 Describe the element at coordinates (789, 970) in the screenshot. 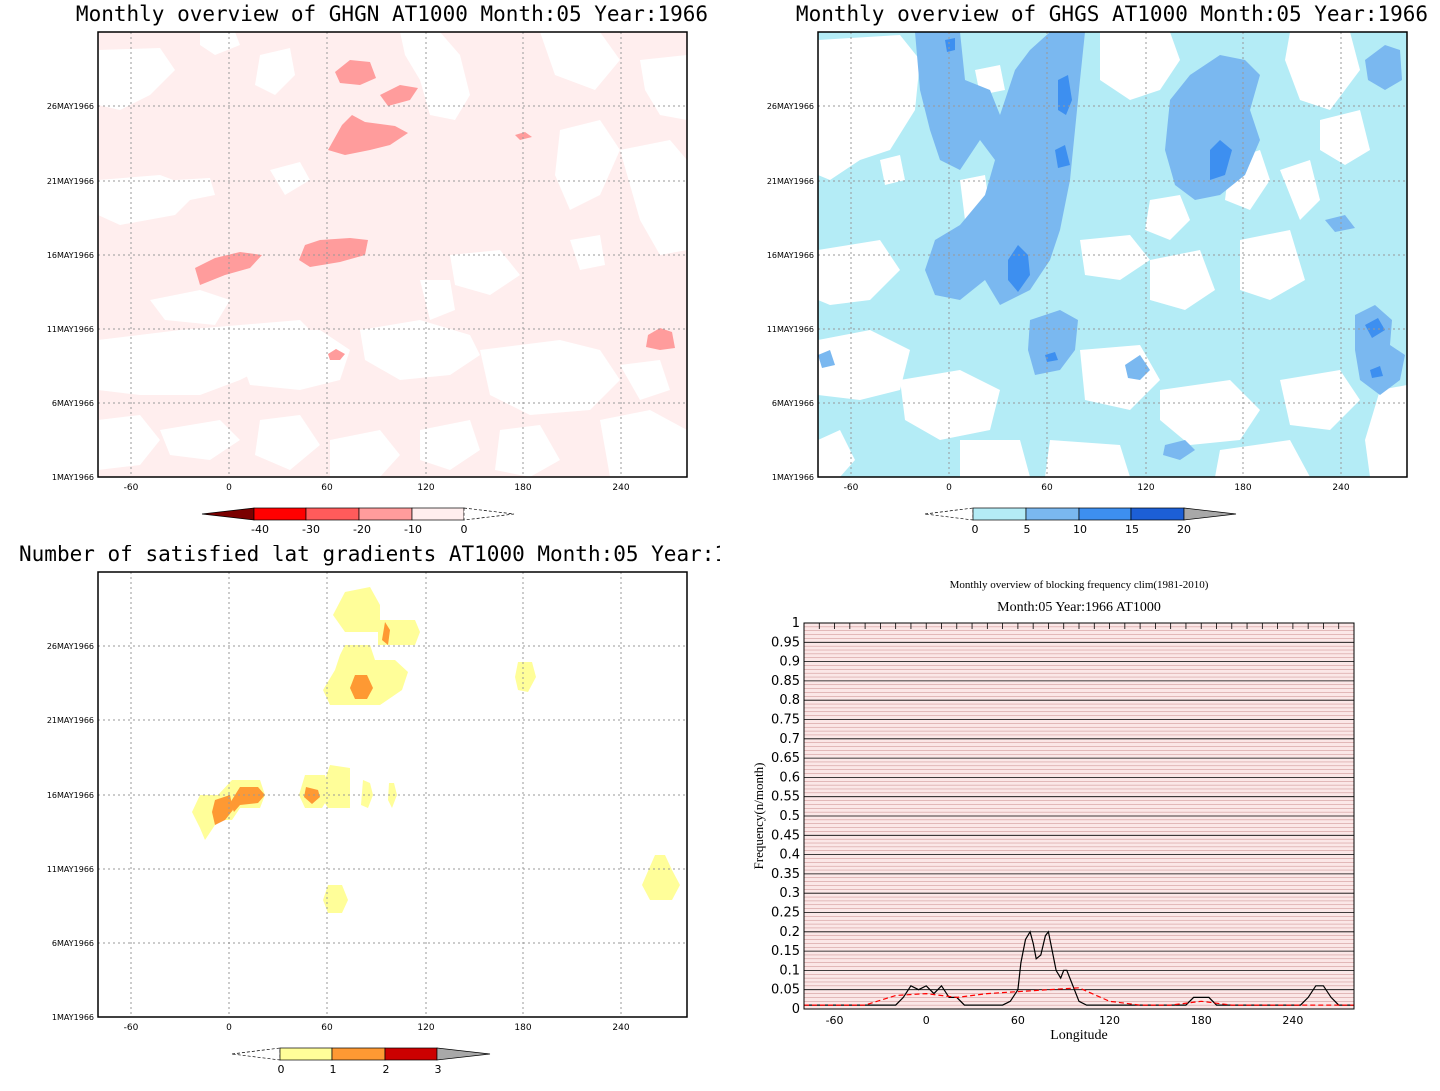

I see `y-tick-label: 0.1` at that location.